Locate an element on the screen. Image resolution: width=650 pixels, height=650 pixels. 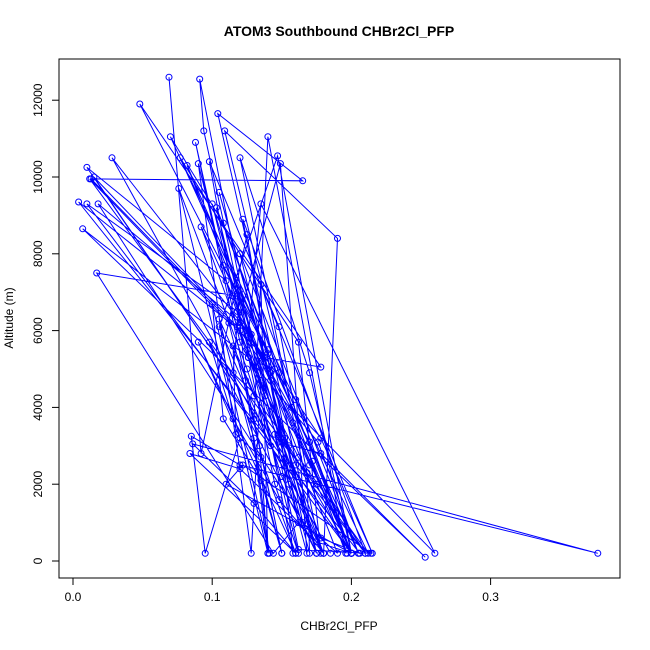
chart-title: ATOM3 Southbound CHBr2Cl_PFP is located at coordinates (339, 31).